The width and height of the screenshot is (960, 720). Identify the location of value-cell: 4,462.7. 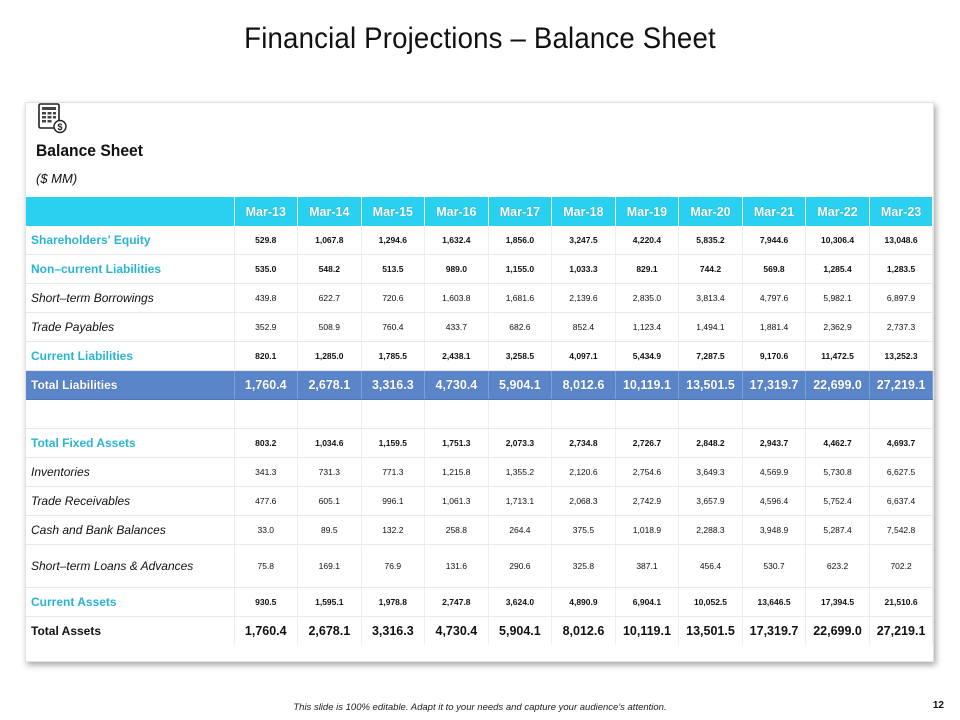
(837, 443).